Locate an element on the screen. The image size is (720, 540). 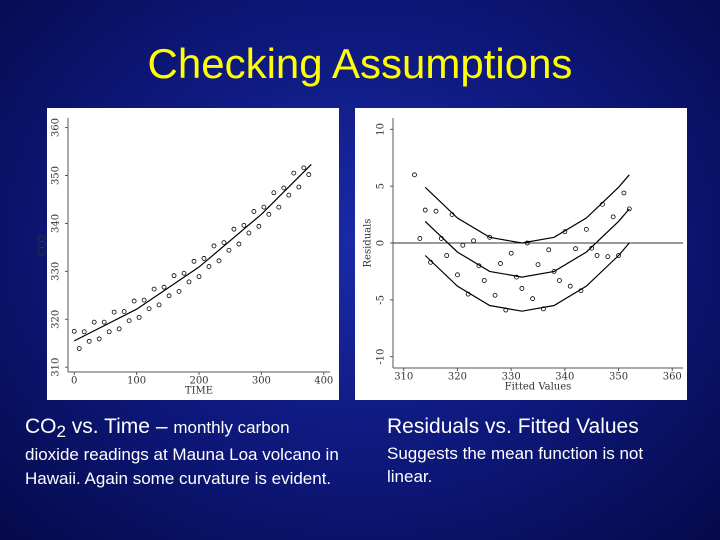
y-tick-label: 340 is located at coordinates (56, 223).